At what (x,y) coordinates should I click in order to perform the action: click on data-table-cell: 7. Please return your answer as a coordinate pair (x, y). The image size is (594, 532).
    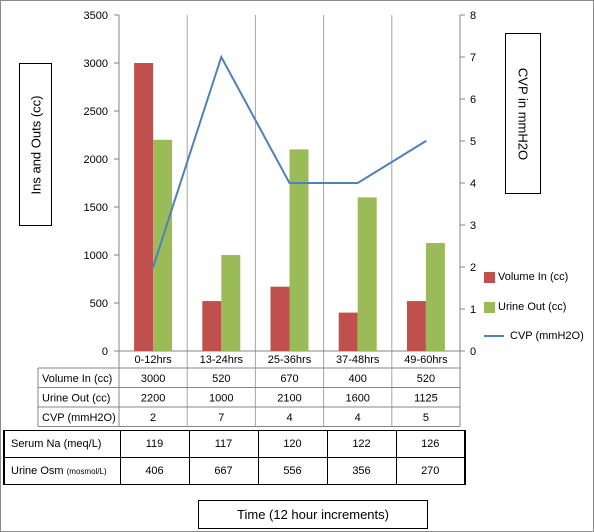
    Looking at the image, I should click on (221, 418).